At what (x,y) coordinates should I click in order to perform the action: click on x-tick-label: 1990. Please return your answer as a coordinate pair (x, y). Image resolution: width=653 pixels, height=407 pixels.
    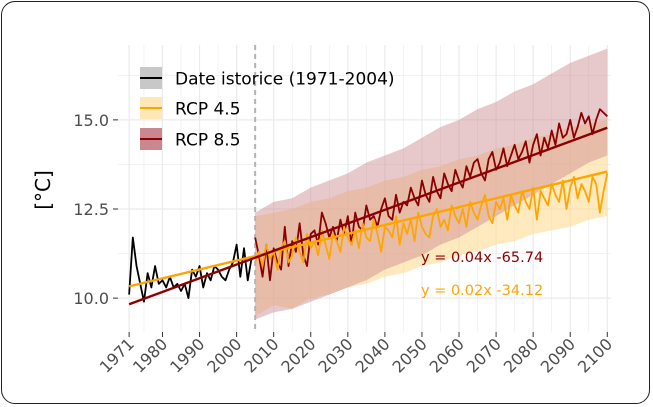
    Looking at the image, I should click on (187, 355).